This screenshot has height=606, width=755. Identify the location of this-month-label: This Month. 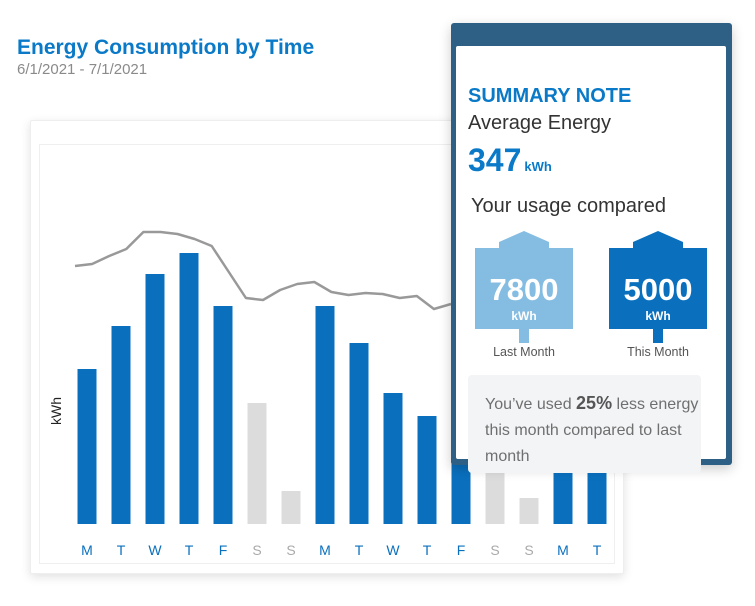
(658, 352).